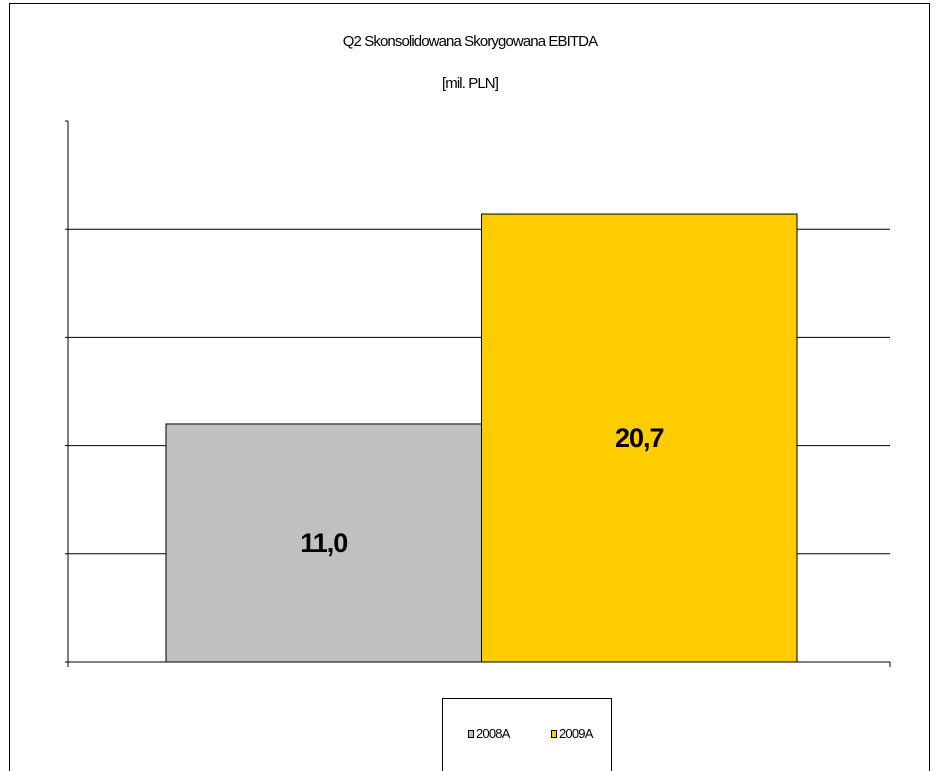 The image size is (940, 771). What do you see at coordinates (554, 733) in the screenshot?
I see `legend-swatch-2009a` at bounding box center [554, 733].